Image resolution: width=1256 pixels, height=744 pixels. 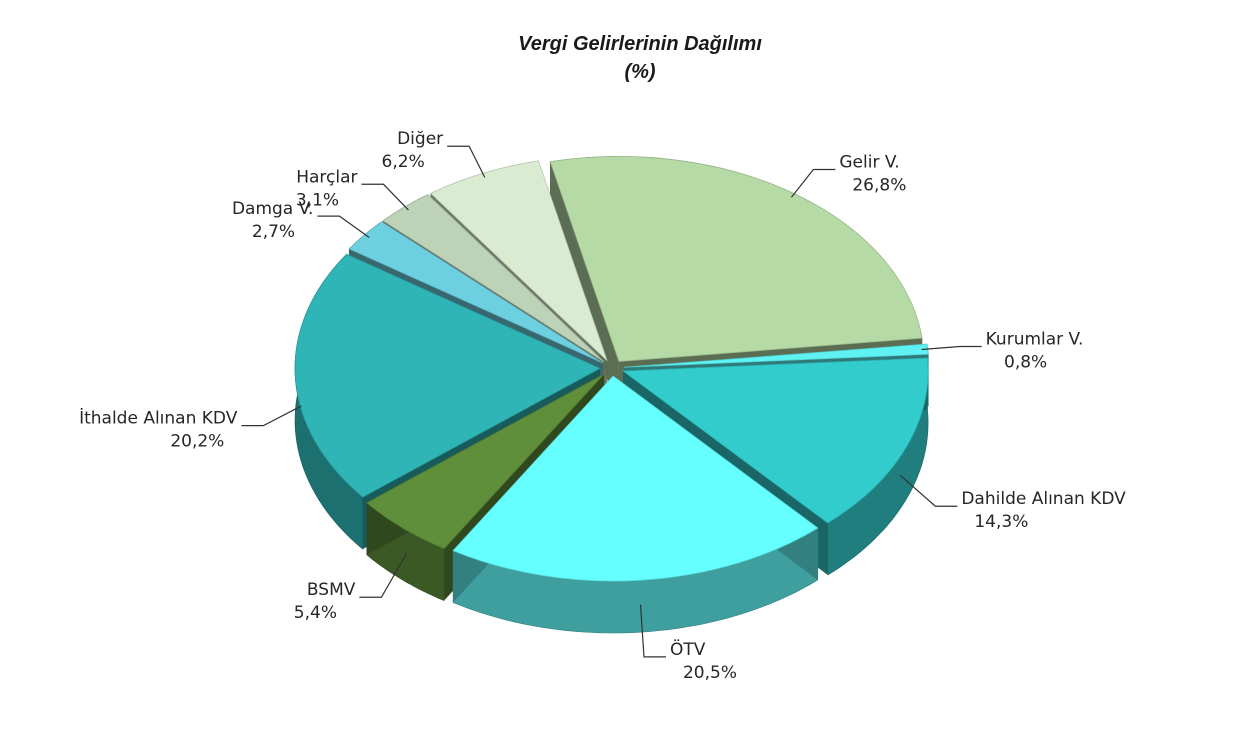 I want to click on slice-label: Kurumlar V., so click(x=1035, y=339).